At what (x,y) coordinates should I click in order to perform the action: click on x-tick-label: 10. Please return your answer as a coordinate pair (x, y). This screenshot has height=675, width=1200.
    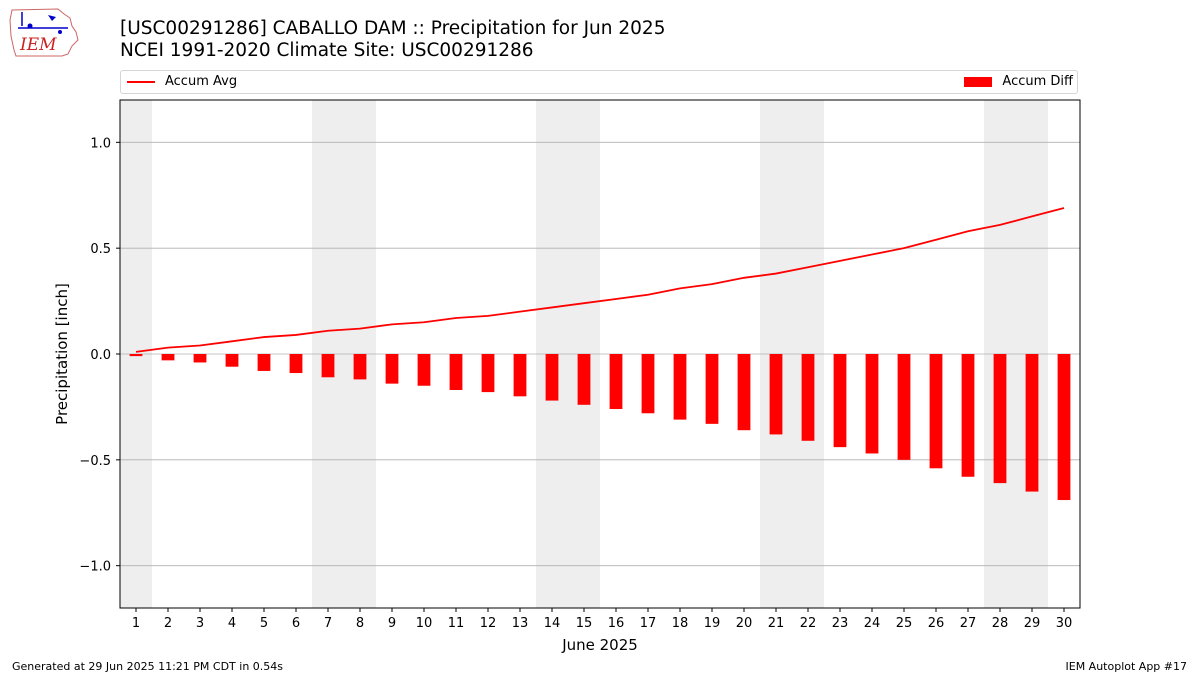
    Looking at the image, I should click on (424, 623).